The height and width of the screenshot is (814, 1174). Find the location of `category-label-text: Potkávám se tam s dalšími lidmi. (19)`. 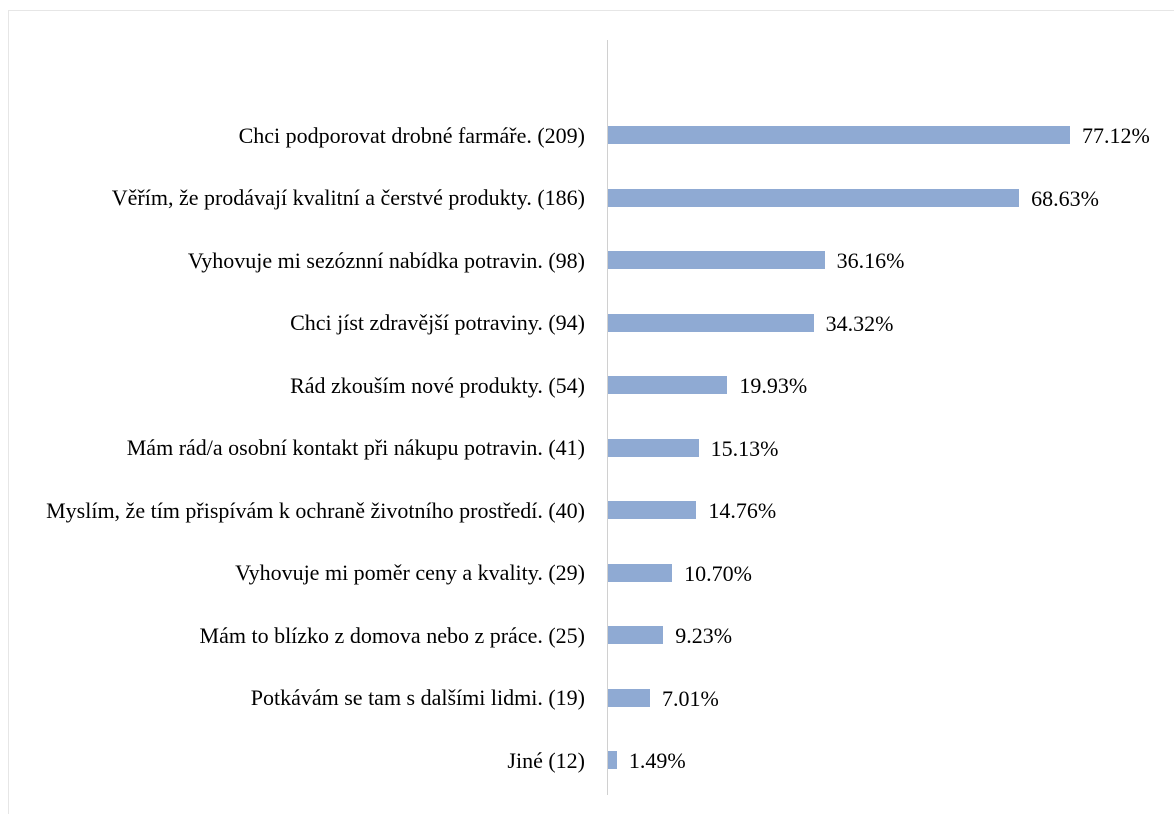

category-label-text: Potkávám se tam s dalšími lidmi. (19) is located at coordinates (417, 697).